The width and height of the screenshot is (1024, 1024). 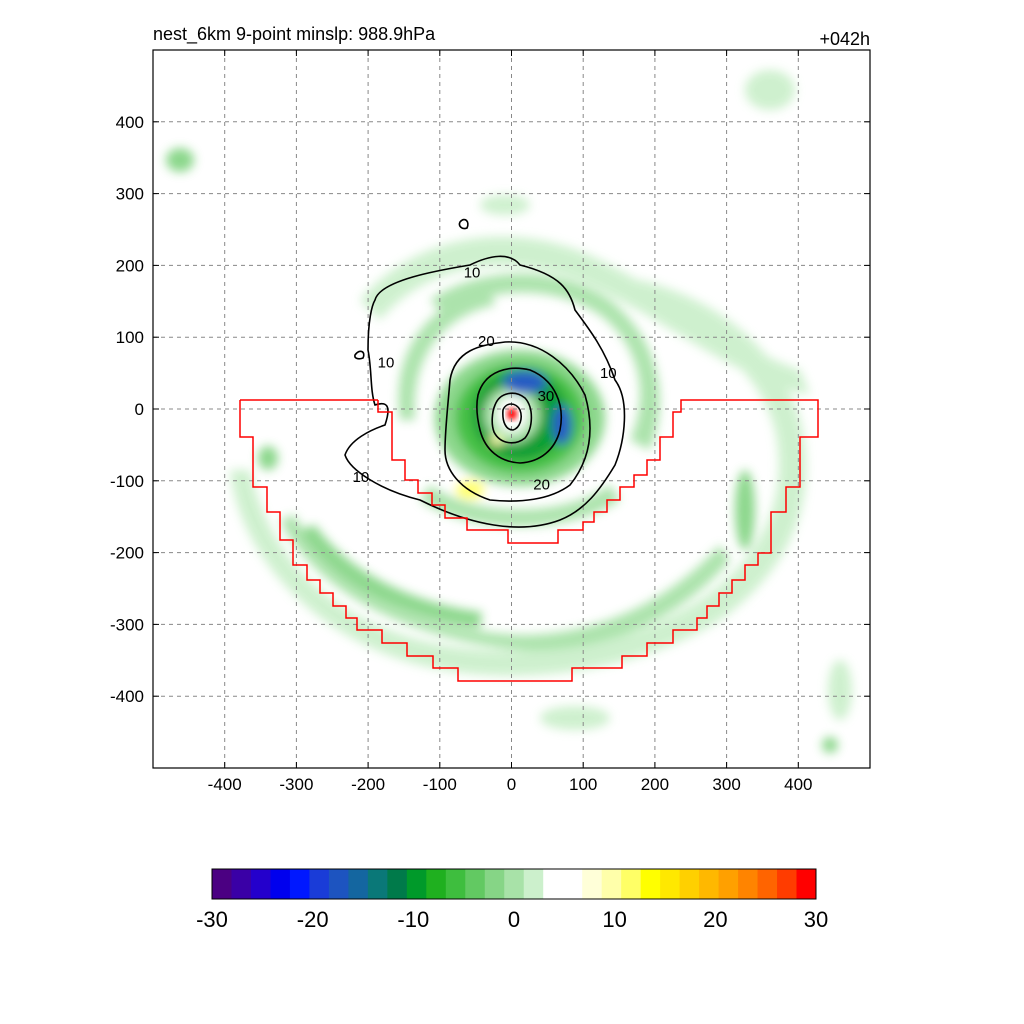 I want to click on contour-label: 30, so click(x=546, y=396).